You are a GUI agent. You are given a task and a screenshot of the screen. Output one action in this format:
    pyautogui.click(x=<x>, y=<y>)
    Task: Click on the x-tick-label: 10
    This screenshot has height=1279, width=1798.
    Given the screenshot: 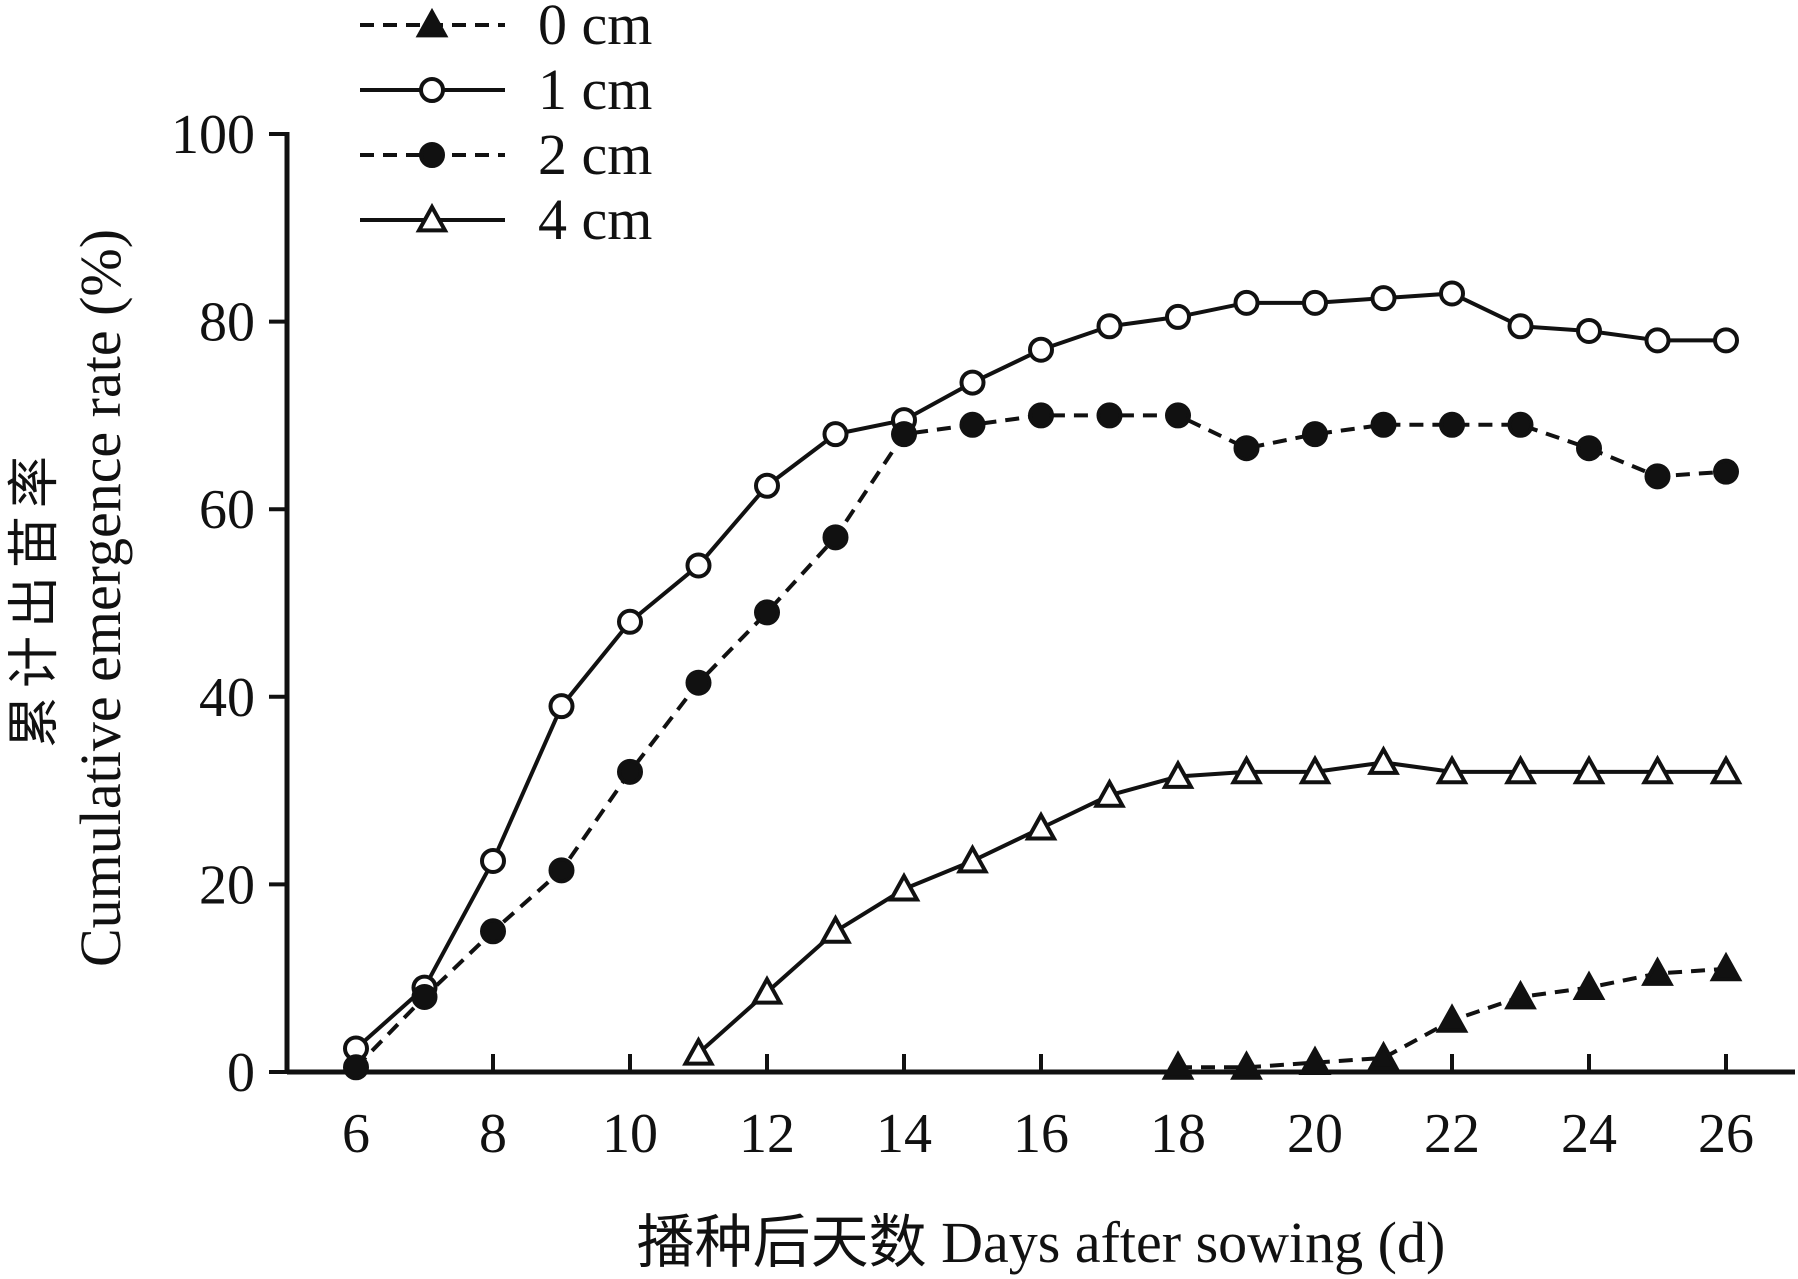 What is the action you would take?
    pyautogui.click(x=630, y=1134)
    